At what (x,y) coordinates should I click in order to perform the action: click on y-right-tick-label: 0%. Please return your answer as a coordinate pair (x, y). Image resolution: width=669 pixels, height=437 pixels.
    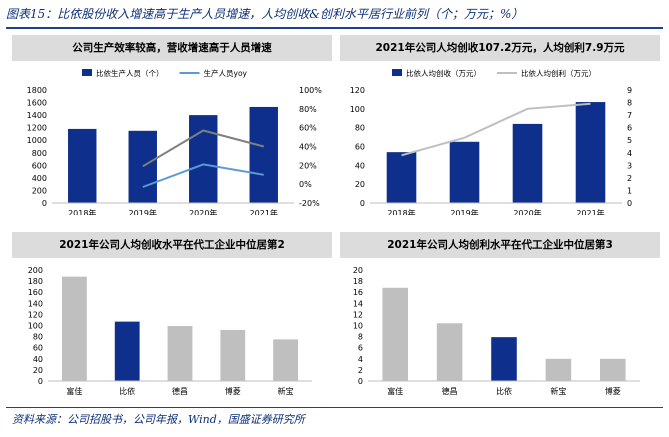
    Looking at the image, I should click on (305, 184).